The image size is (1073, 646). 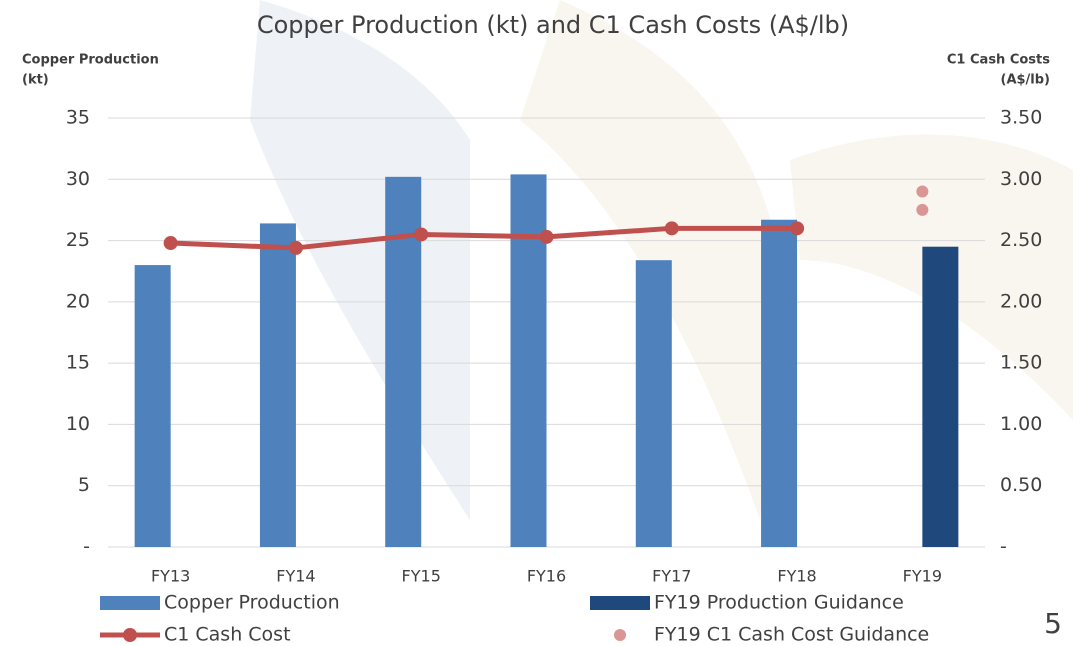 What do you see at coordinates (1021, 363) in the screenshot?
I see `y2-tick-label: 1.50` at bounding box center [1021, 363].